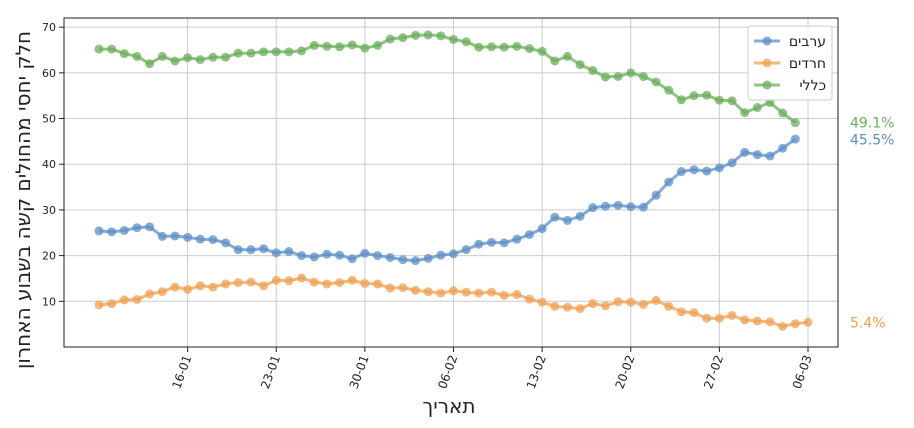 This screenshot has width=914, height=428. What do you see at coordinates (49, 119) in the screenshot?
I see `y-tick-label: 50` at bounding box center [49, 119].